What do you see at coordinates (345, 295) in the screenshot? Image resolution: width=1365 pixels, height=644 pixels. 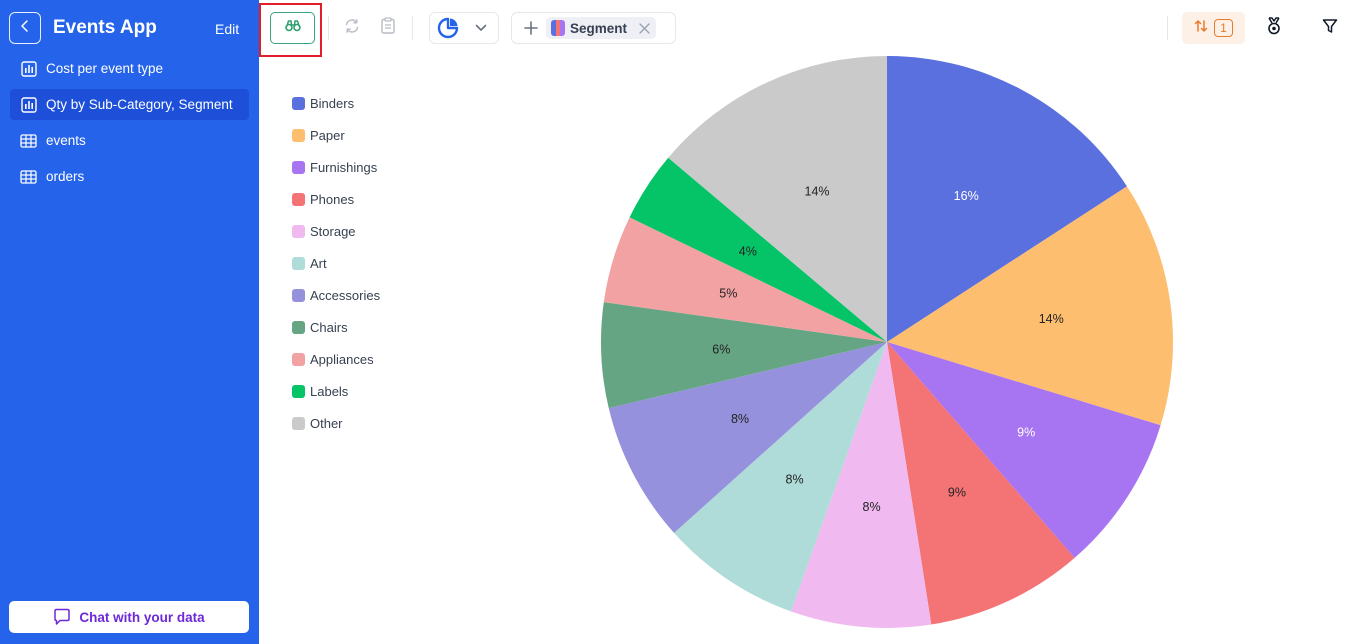 I see `legend-label: Accessories` at bounding box center [345, 295].